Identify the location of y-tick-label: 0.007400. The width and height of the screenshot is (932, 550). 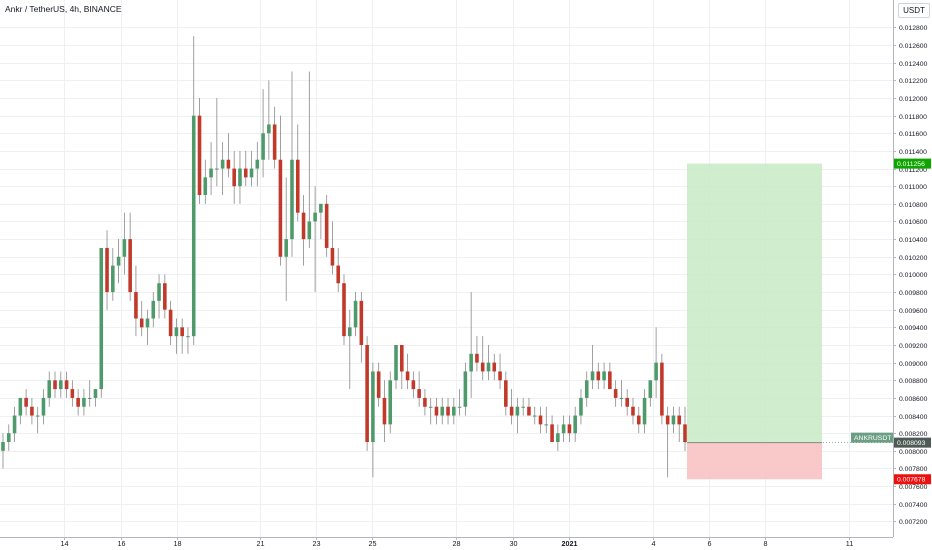
(913, 505).